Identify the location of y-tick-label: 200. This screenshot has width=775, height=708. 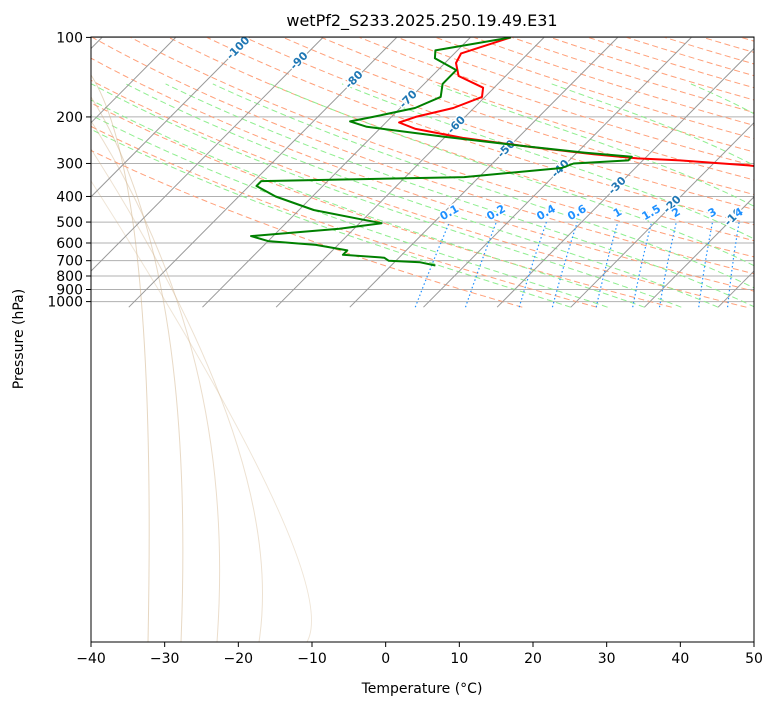
(69, 118).